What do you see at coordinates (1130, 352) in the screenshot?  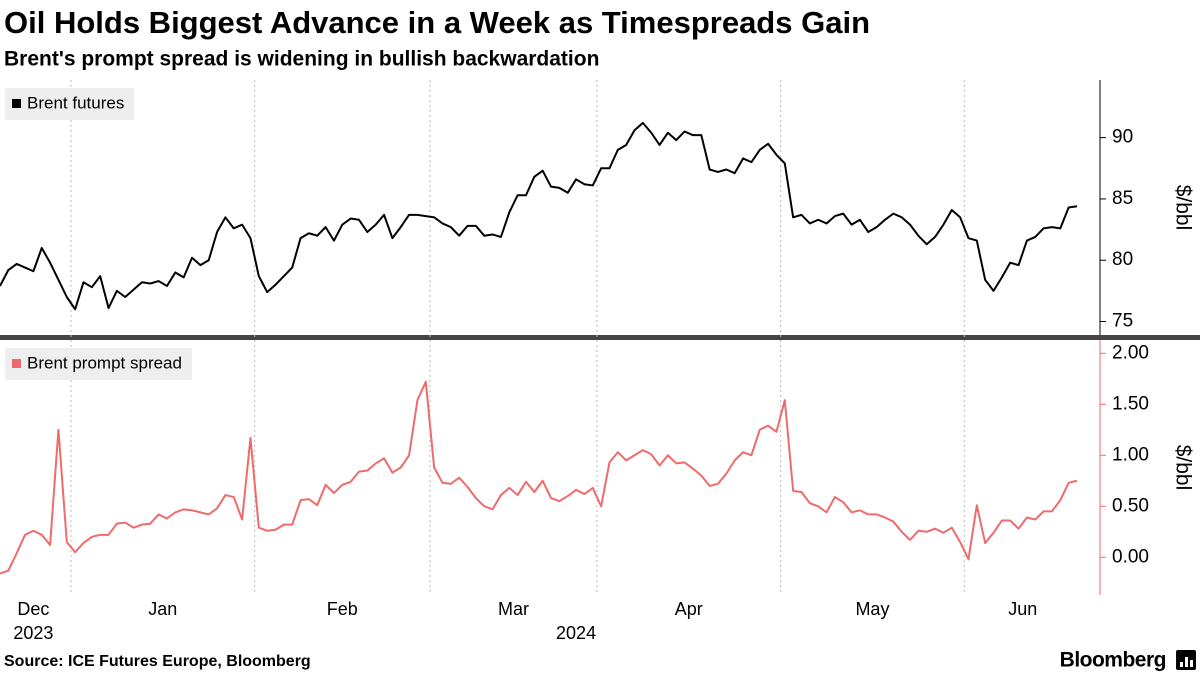 I see `y-tick-label: 2.00` at bounding box center [1130, 352].